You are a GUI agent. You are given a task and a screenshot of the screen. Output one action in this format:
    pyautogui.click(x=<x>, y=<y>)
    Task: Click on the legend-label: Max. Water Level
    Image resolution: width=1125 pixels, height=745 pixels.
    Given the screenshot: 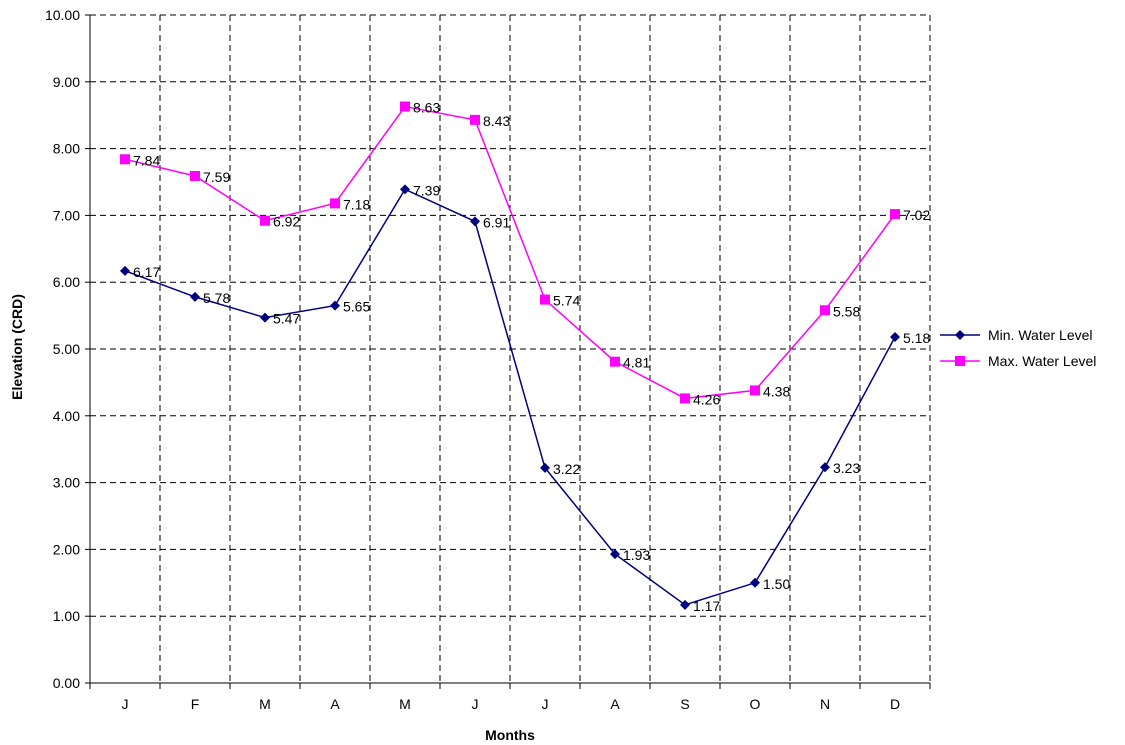 What is the action you would take?
    pyautogui.click(x=1042, y=361)
    